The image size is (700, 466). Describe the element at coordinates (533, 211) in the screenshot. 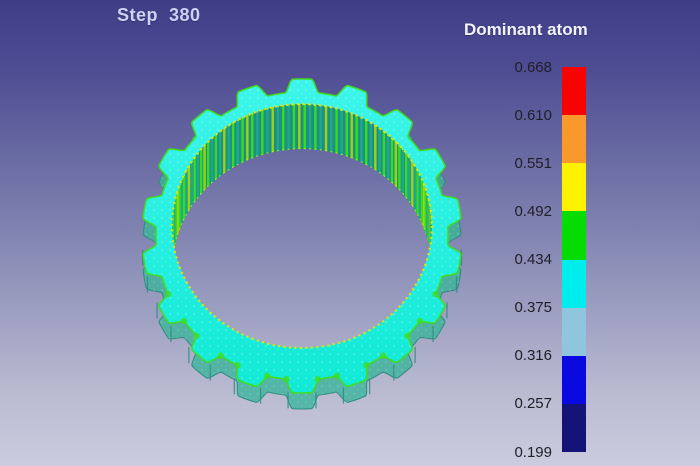

I see `colorbar-tick: 0.492` at that location.